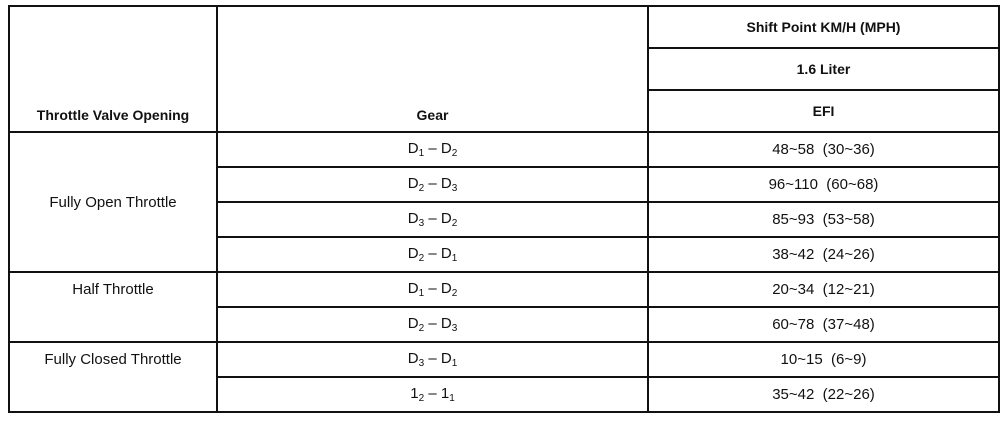  What do you see at coordinates (432, 254) in the screenshot?
I see `gear-cell: D2 – D1` at bounding box center [432, 254].